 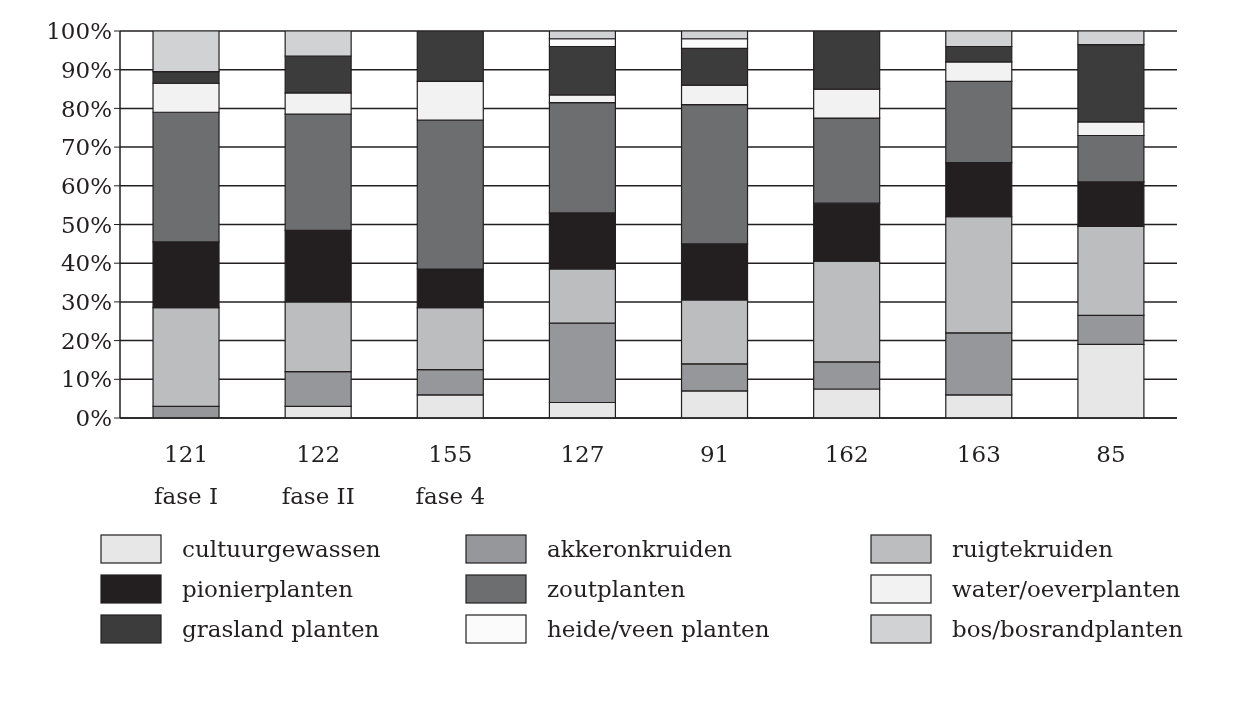 I want to click on y-tick-label: 30%, so click(x=86, y=302).